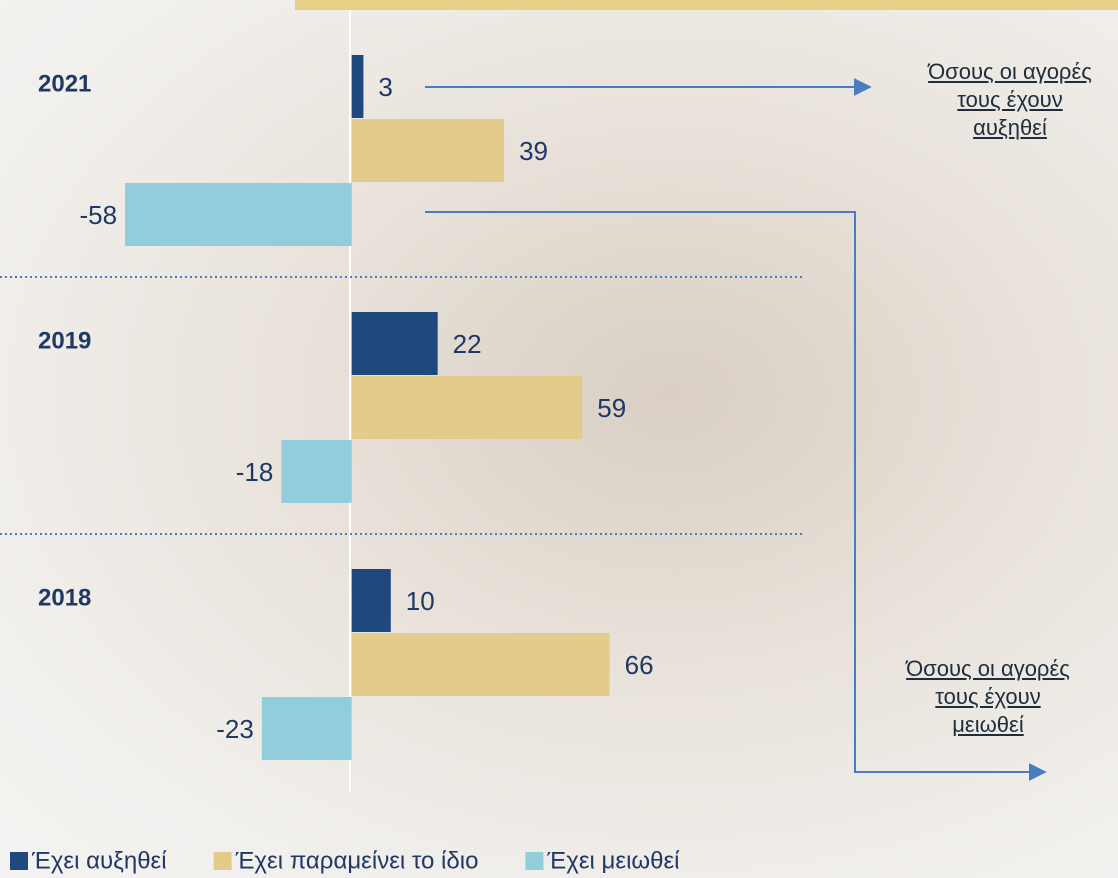 This screenshot has width=1118, height=878. I want to click on category-label: 2021, so click(64, 83).